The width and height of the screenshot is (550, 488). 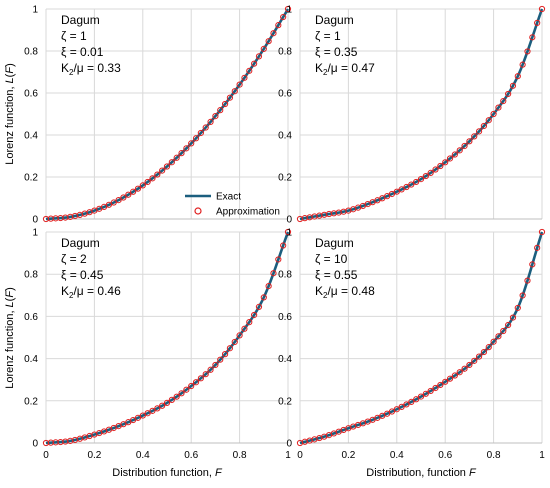 What do you see at coordinates (74, 36) in the screenshot?
I see `parameter-annotation: ζ = 1` at bounding box center [74, 36].